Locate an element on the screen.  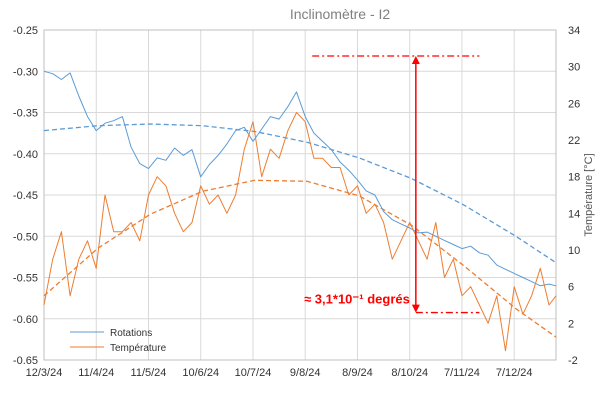
right-axis-title: Température [°C] is located at coordinates (589, 194).